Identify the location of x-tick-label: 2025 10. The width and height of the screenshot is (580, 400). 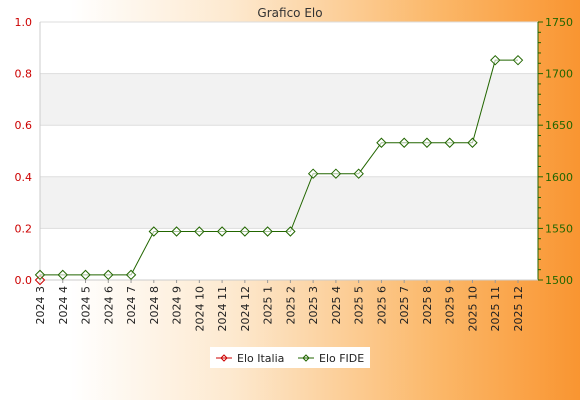
(472, 309).